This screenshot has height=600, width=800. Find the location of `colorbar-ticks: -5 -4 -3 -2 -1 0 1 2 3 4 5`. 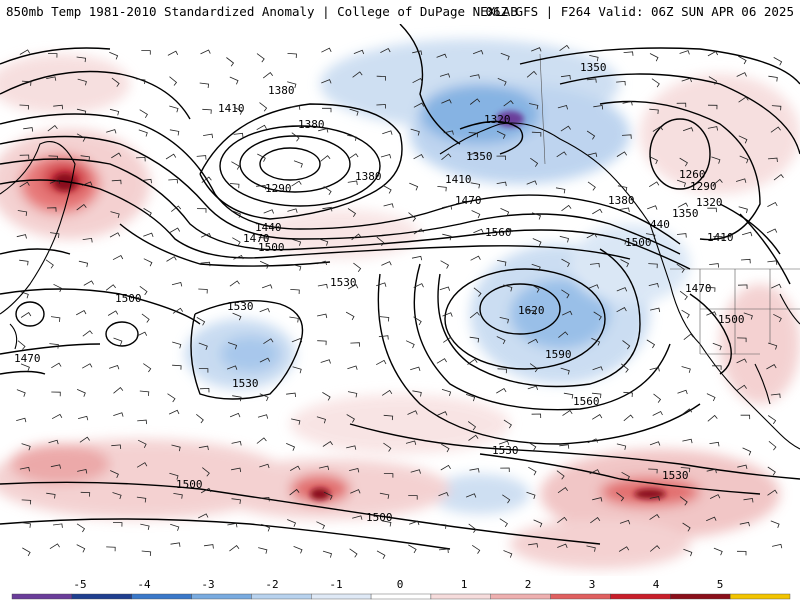

colorbar-ticks: -5 -4 -3 -2 -1 0 1 2 3 4 5 is located at coordinates (398, 584).